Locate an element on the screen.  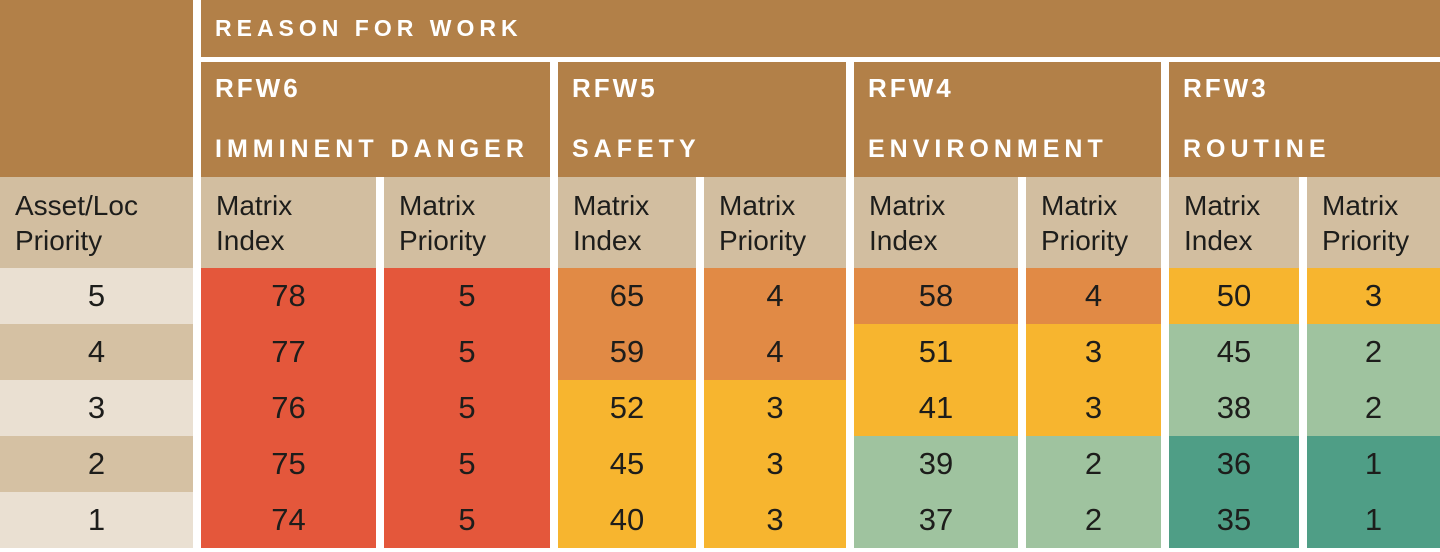
rfw6-matrix-index-cell: 77 is located at coordinates (288, 352).